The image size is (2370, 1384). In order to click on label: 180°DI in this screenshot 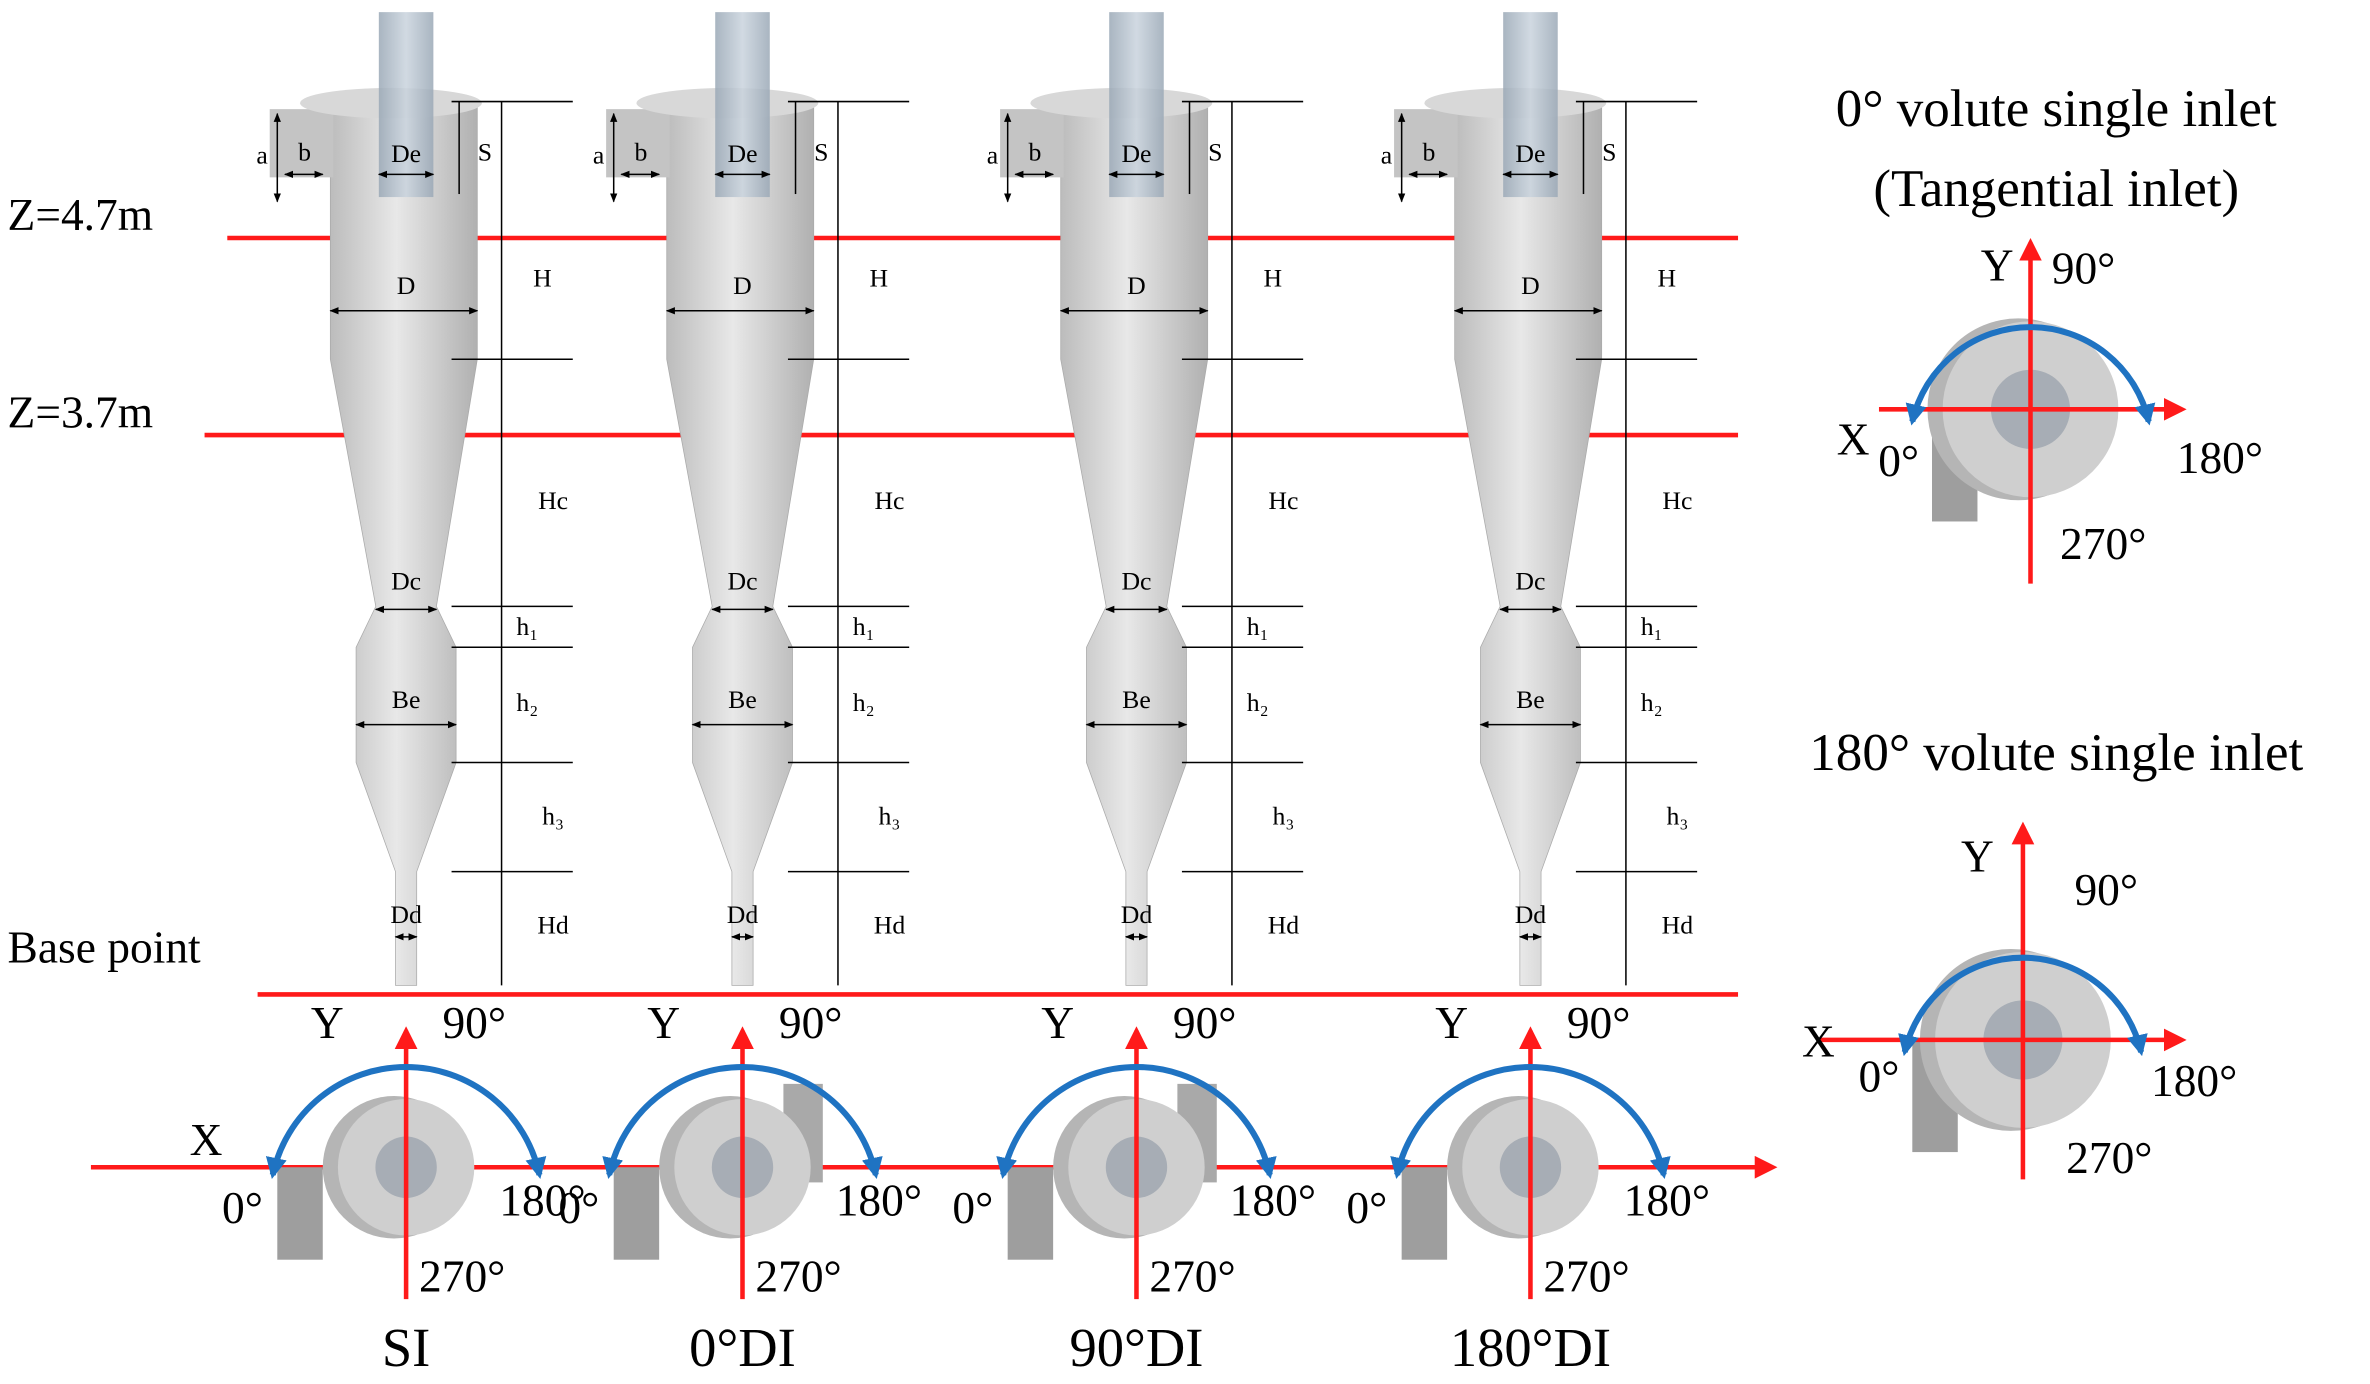, I will do `click(1530, 1347)`.